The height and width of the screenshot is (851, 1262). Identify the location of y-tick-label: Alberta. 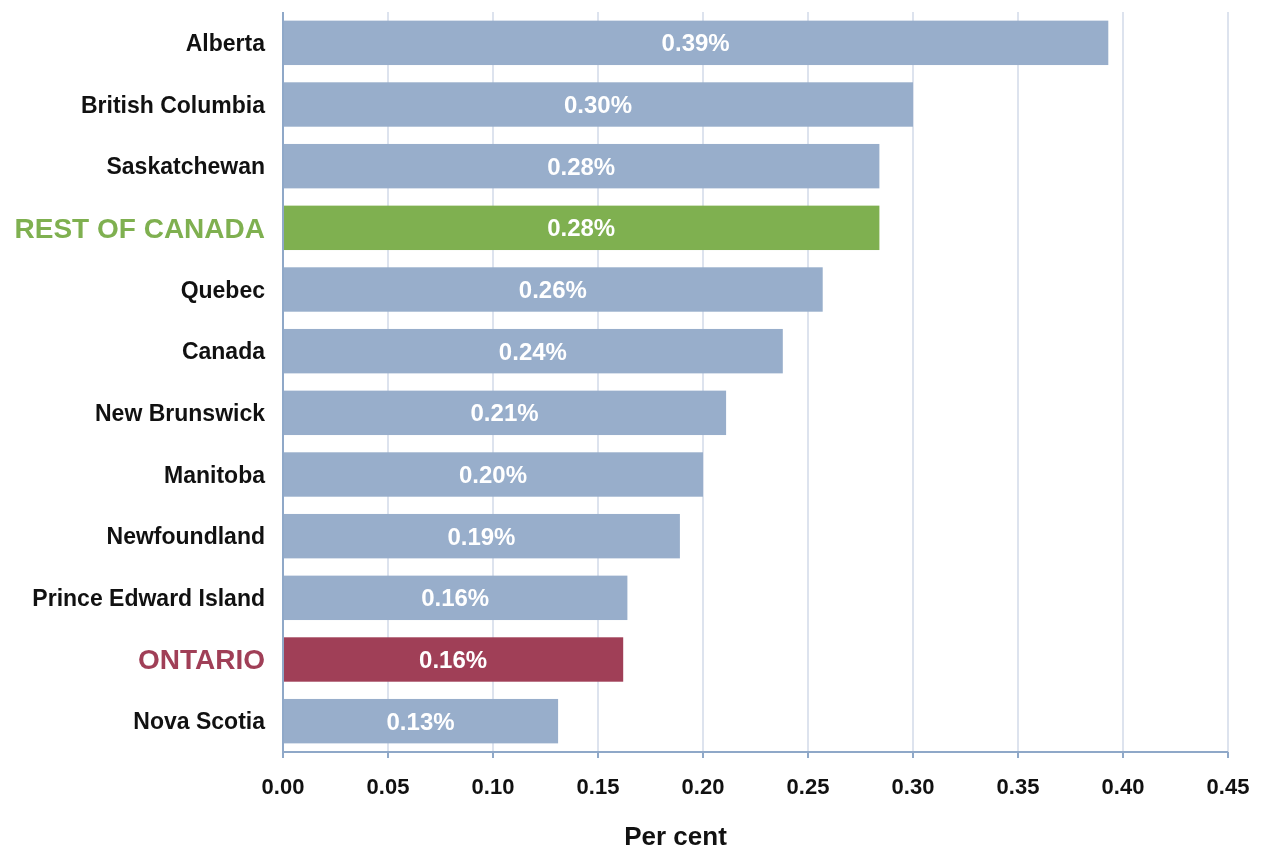
(225, 42).